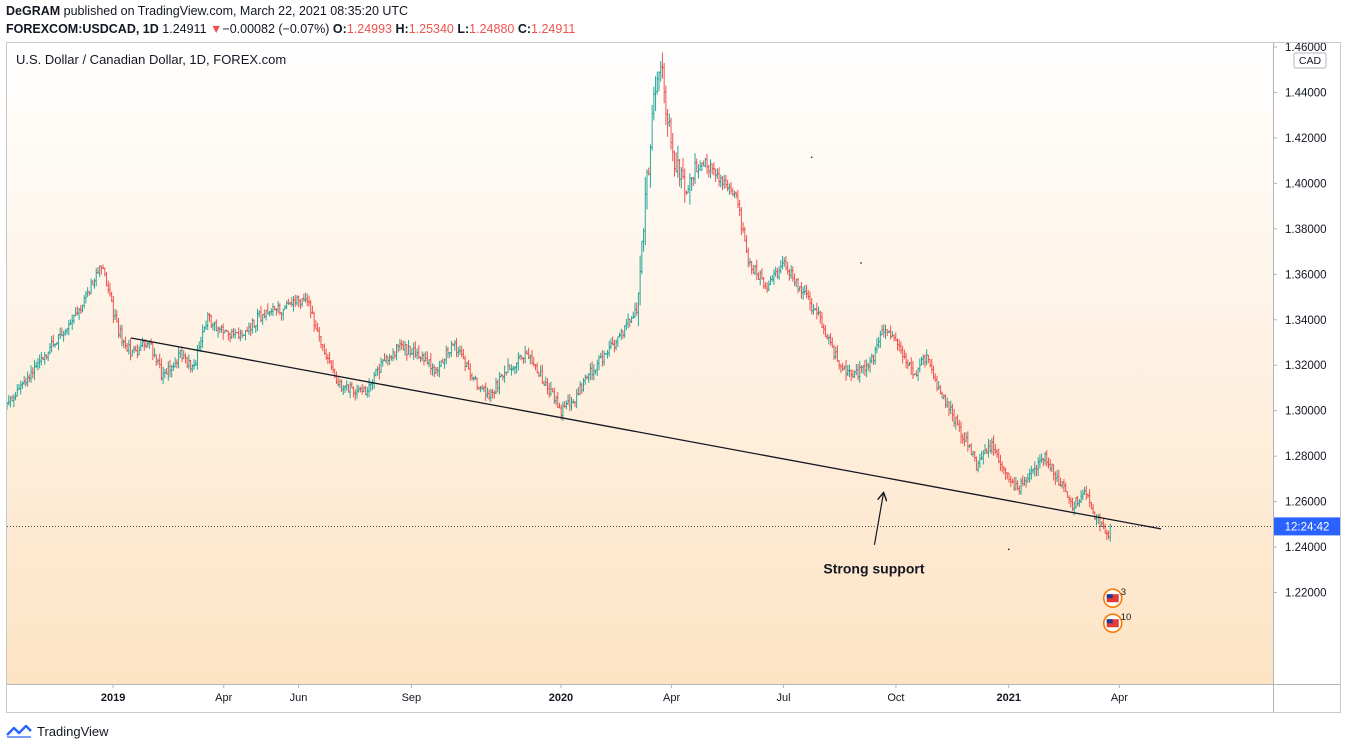 The image size is (1348, 749). Describe the element at coordinates (1009, 698) in the screenshot. I see `time-tick-label: 2021` at that location.